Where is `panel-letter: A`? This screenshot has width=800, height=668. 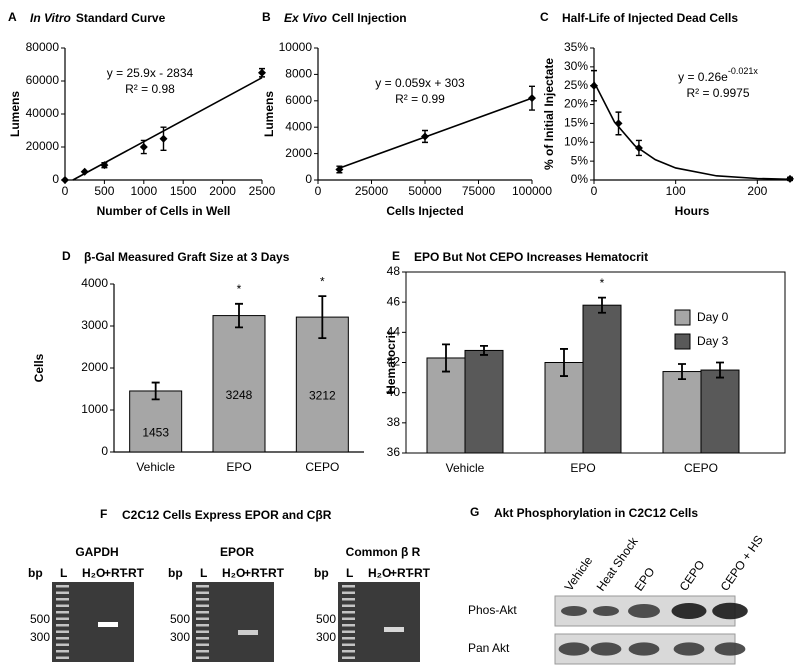 panel-letter: A is located at coordinates (12, 17).